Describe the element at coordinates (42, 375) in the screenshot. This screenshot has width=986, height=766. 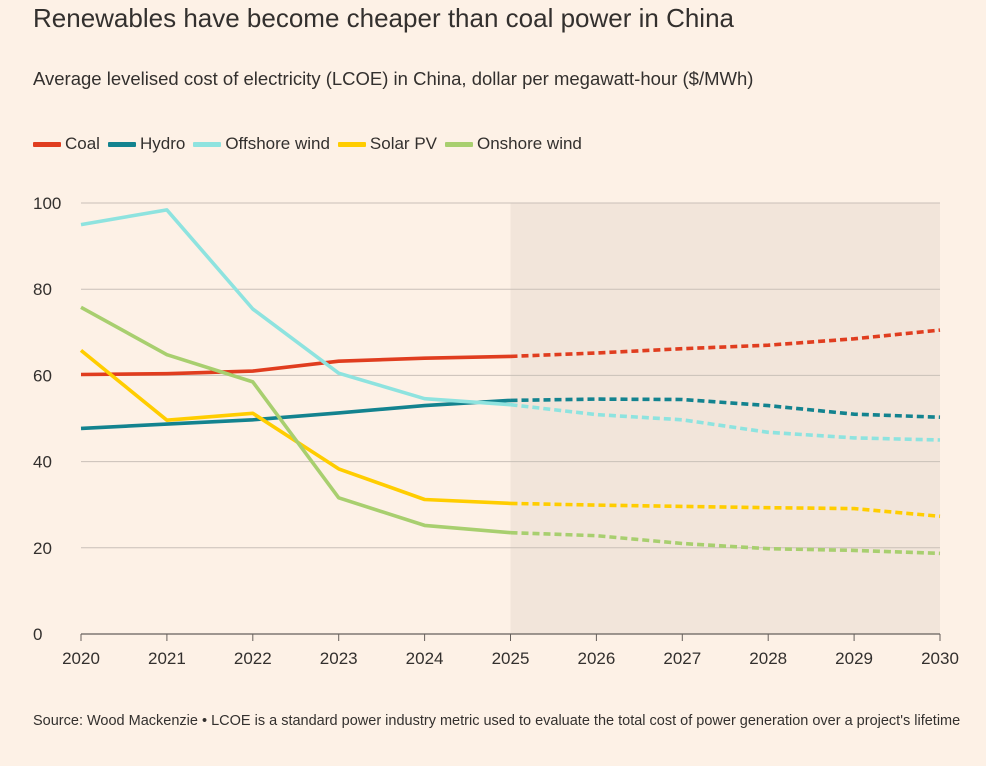
I see `y-tick-label-60: 60` at that location.